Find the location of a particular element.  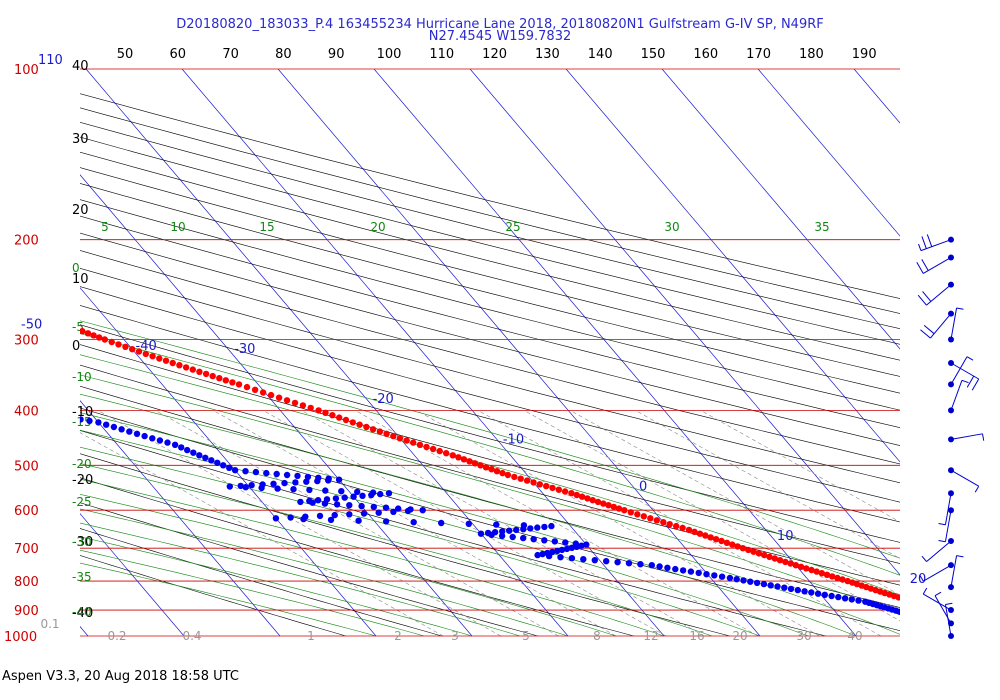

moist-adiabat-line is located at coordinates (252, 593).